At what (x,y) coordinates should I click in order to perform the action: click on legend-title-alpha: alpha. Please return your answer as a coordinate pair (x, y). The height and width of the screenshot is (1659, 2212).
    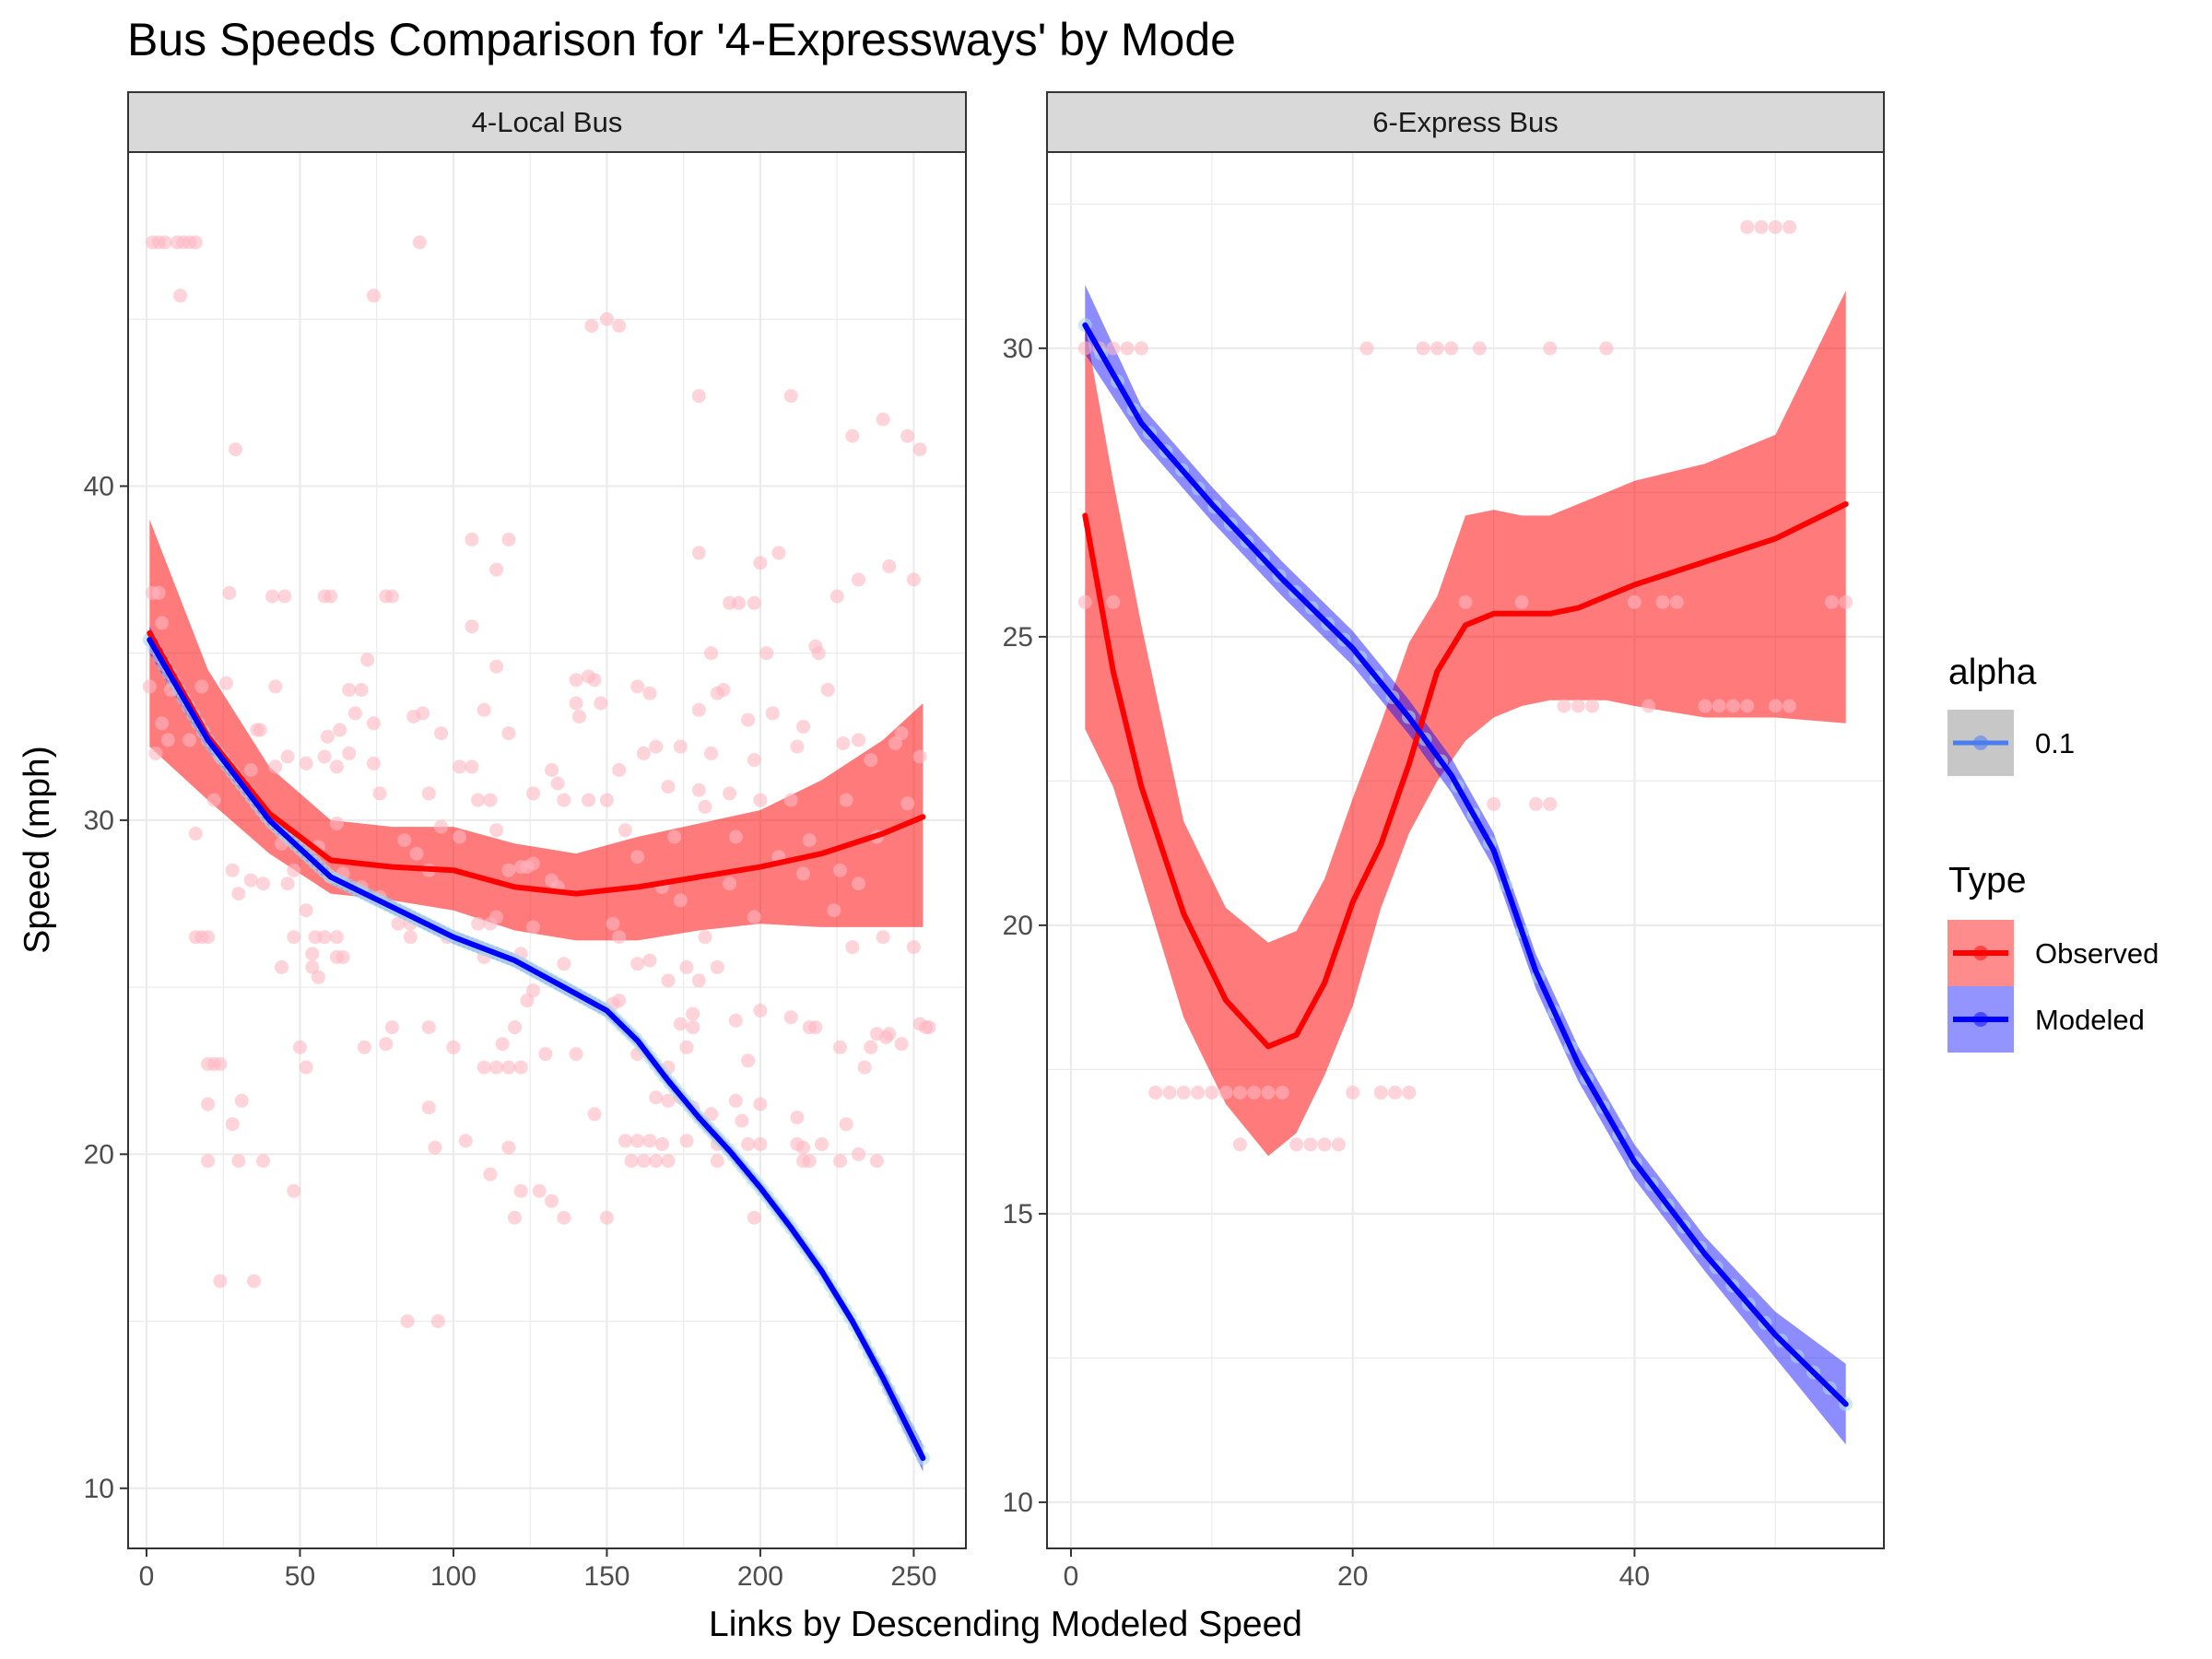
    Looking at the image, I should click on (1992, 672).